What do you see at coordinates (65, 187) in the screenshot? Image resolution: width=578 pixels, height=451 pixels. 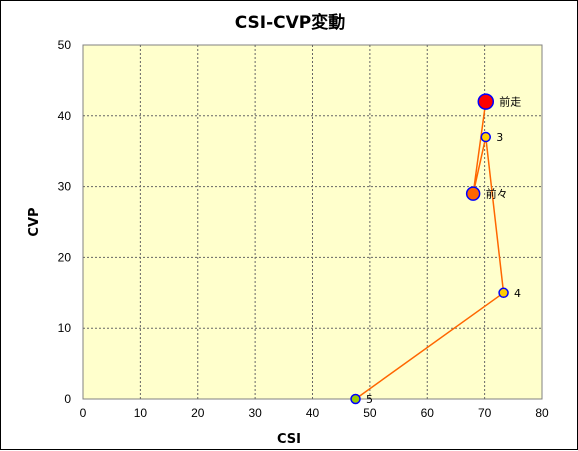 I see `y-tick-label: 30` at bounding box center [65, 187].